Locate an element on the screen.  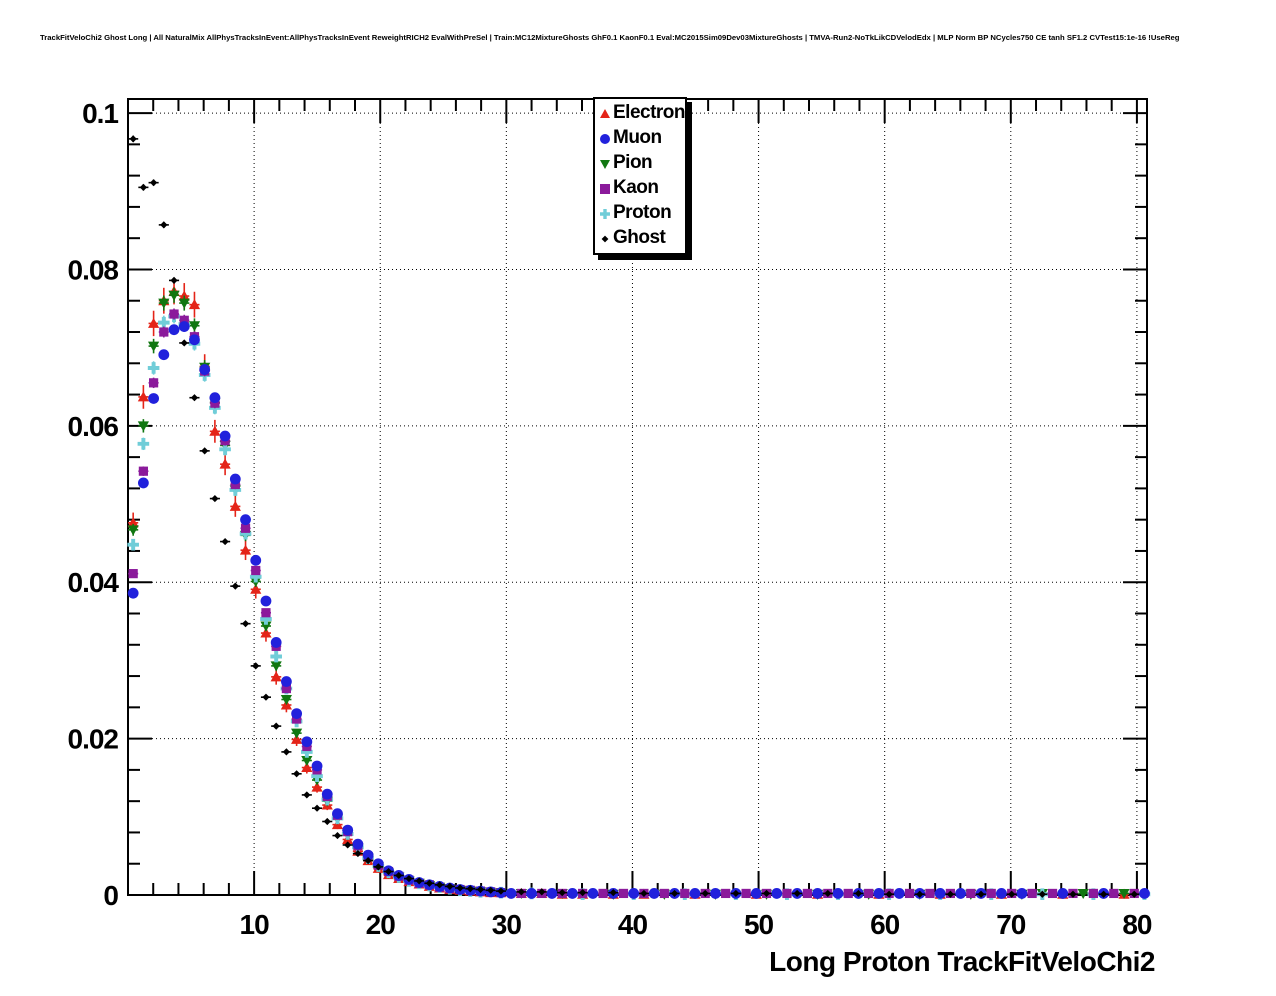
x-tick-label: 50 is located at coordinates (759, 924).